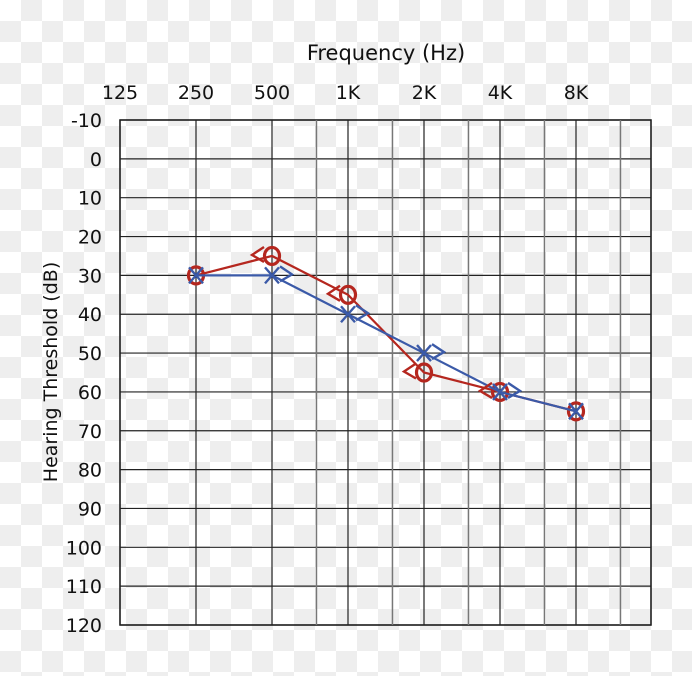 This screenshot has width=692, height=676. I want to click on x-tick-label: 2K, so click(424, 93).